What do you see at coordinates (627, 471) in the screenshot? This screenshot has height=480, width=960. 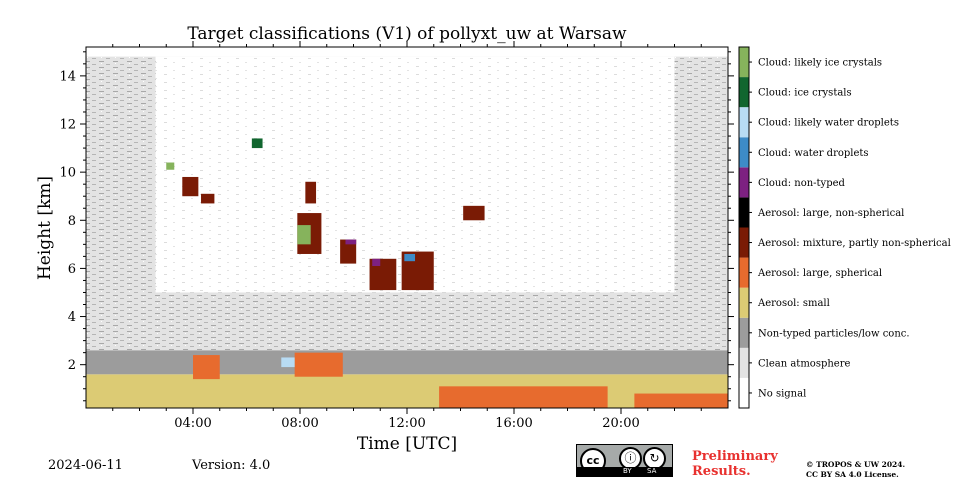 I see `cc-by-label: BY` at bounding box center [627, 471].